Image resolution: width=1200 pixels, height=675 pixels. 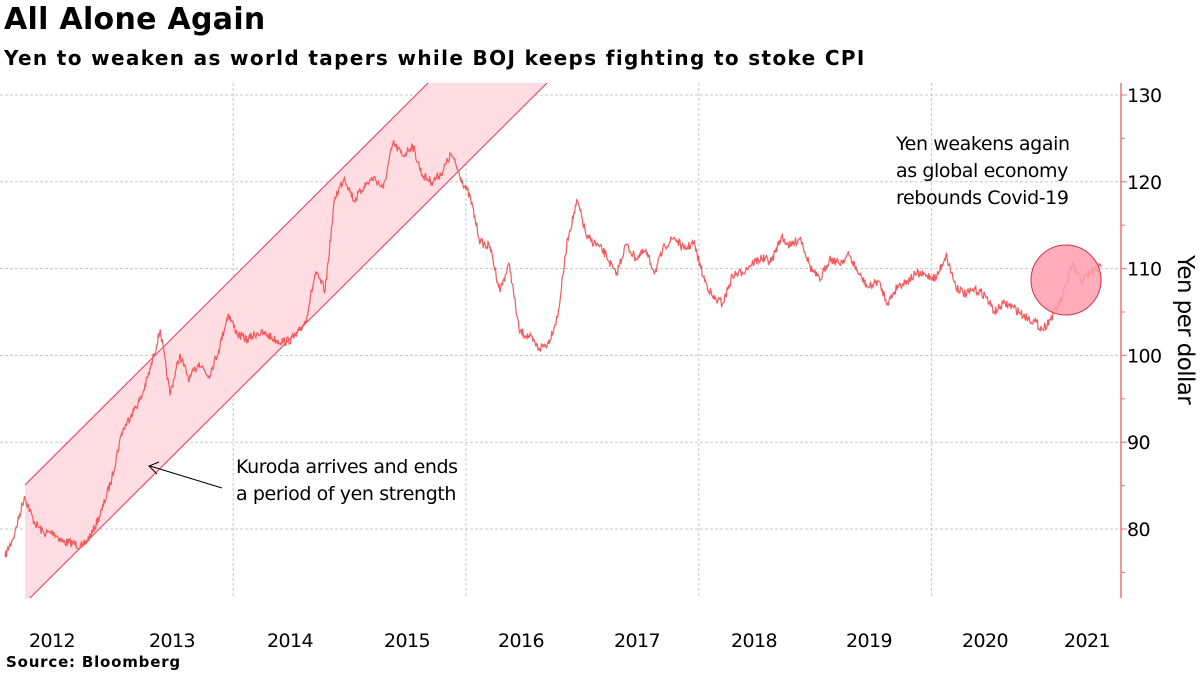 What do you see at coordinates (52, 641) in the screenshot?
I see `x-tick-label: 2012` at bounding box center [52, 641].